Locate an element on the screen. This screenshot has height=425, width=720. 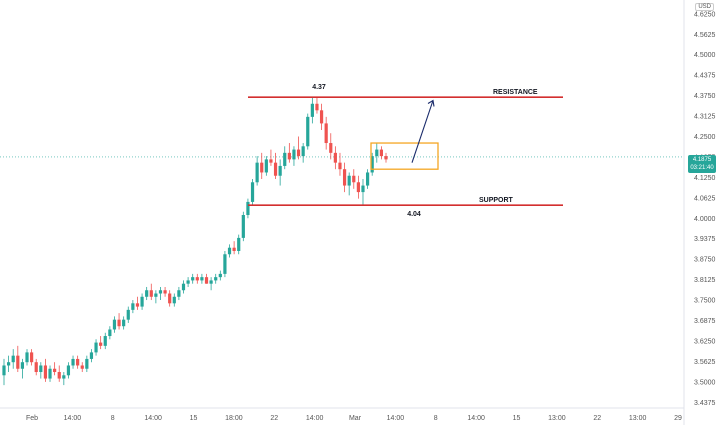
price-tick-label: 3.7500 is located at coordinates (705, 301).